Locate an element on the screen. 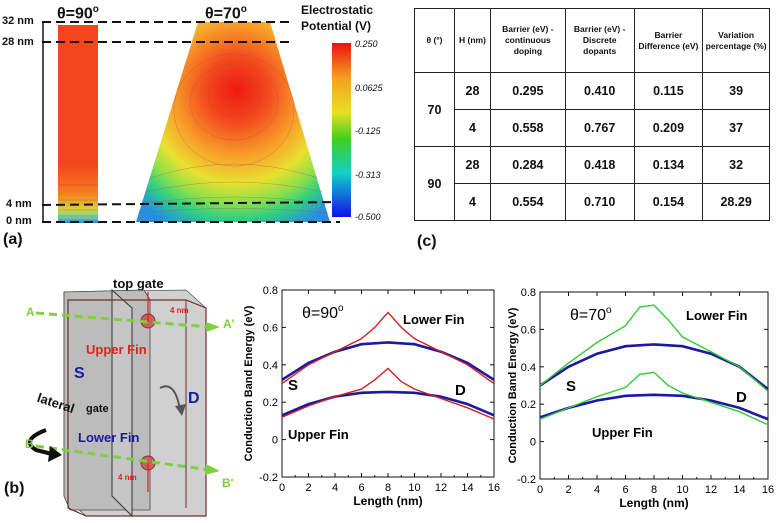 The image size is (778, 523). fin-front-face is located at coordinates (107, 400).